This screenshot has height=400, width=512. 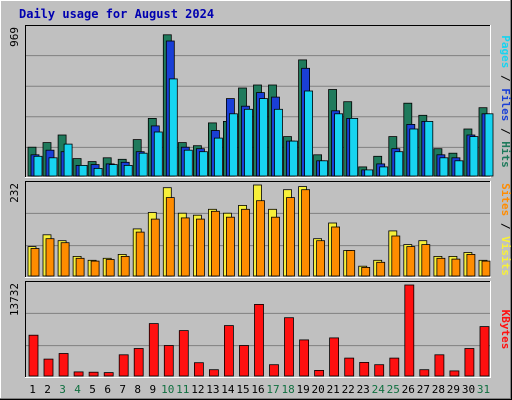 What do you see at coordinates (257, 389) in the screenshot?
I see `x-tick-label: 16` at bounding box center [257, 389].